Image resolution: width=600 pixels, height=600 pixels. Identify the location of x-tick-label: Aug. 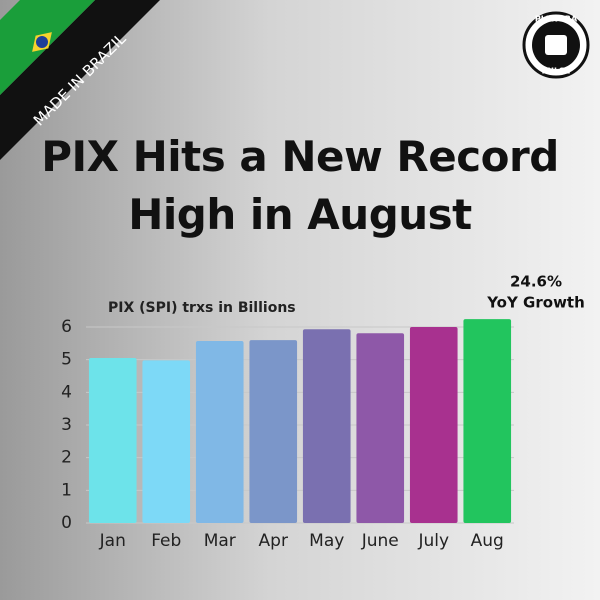
(487, 541).